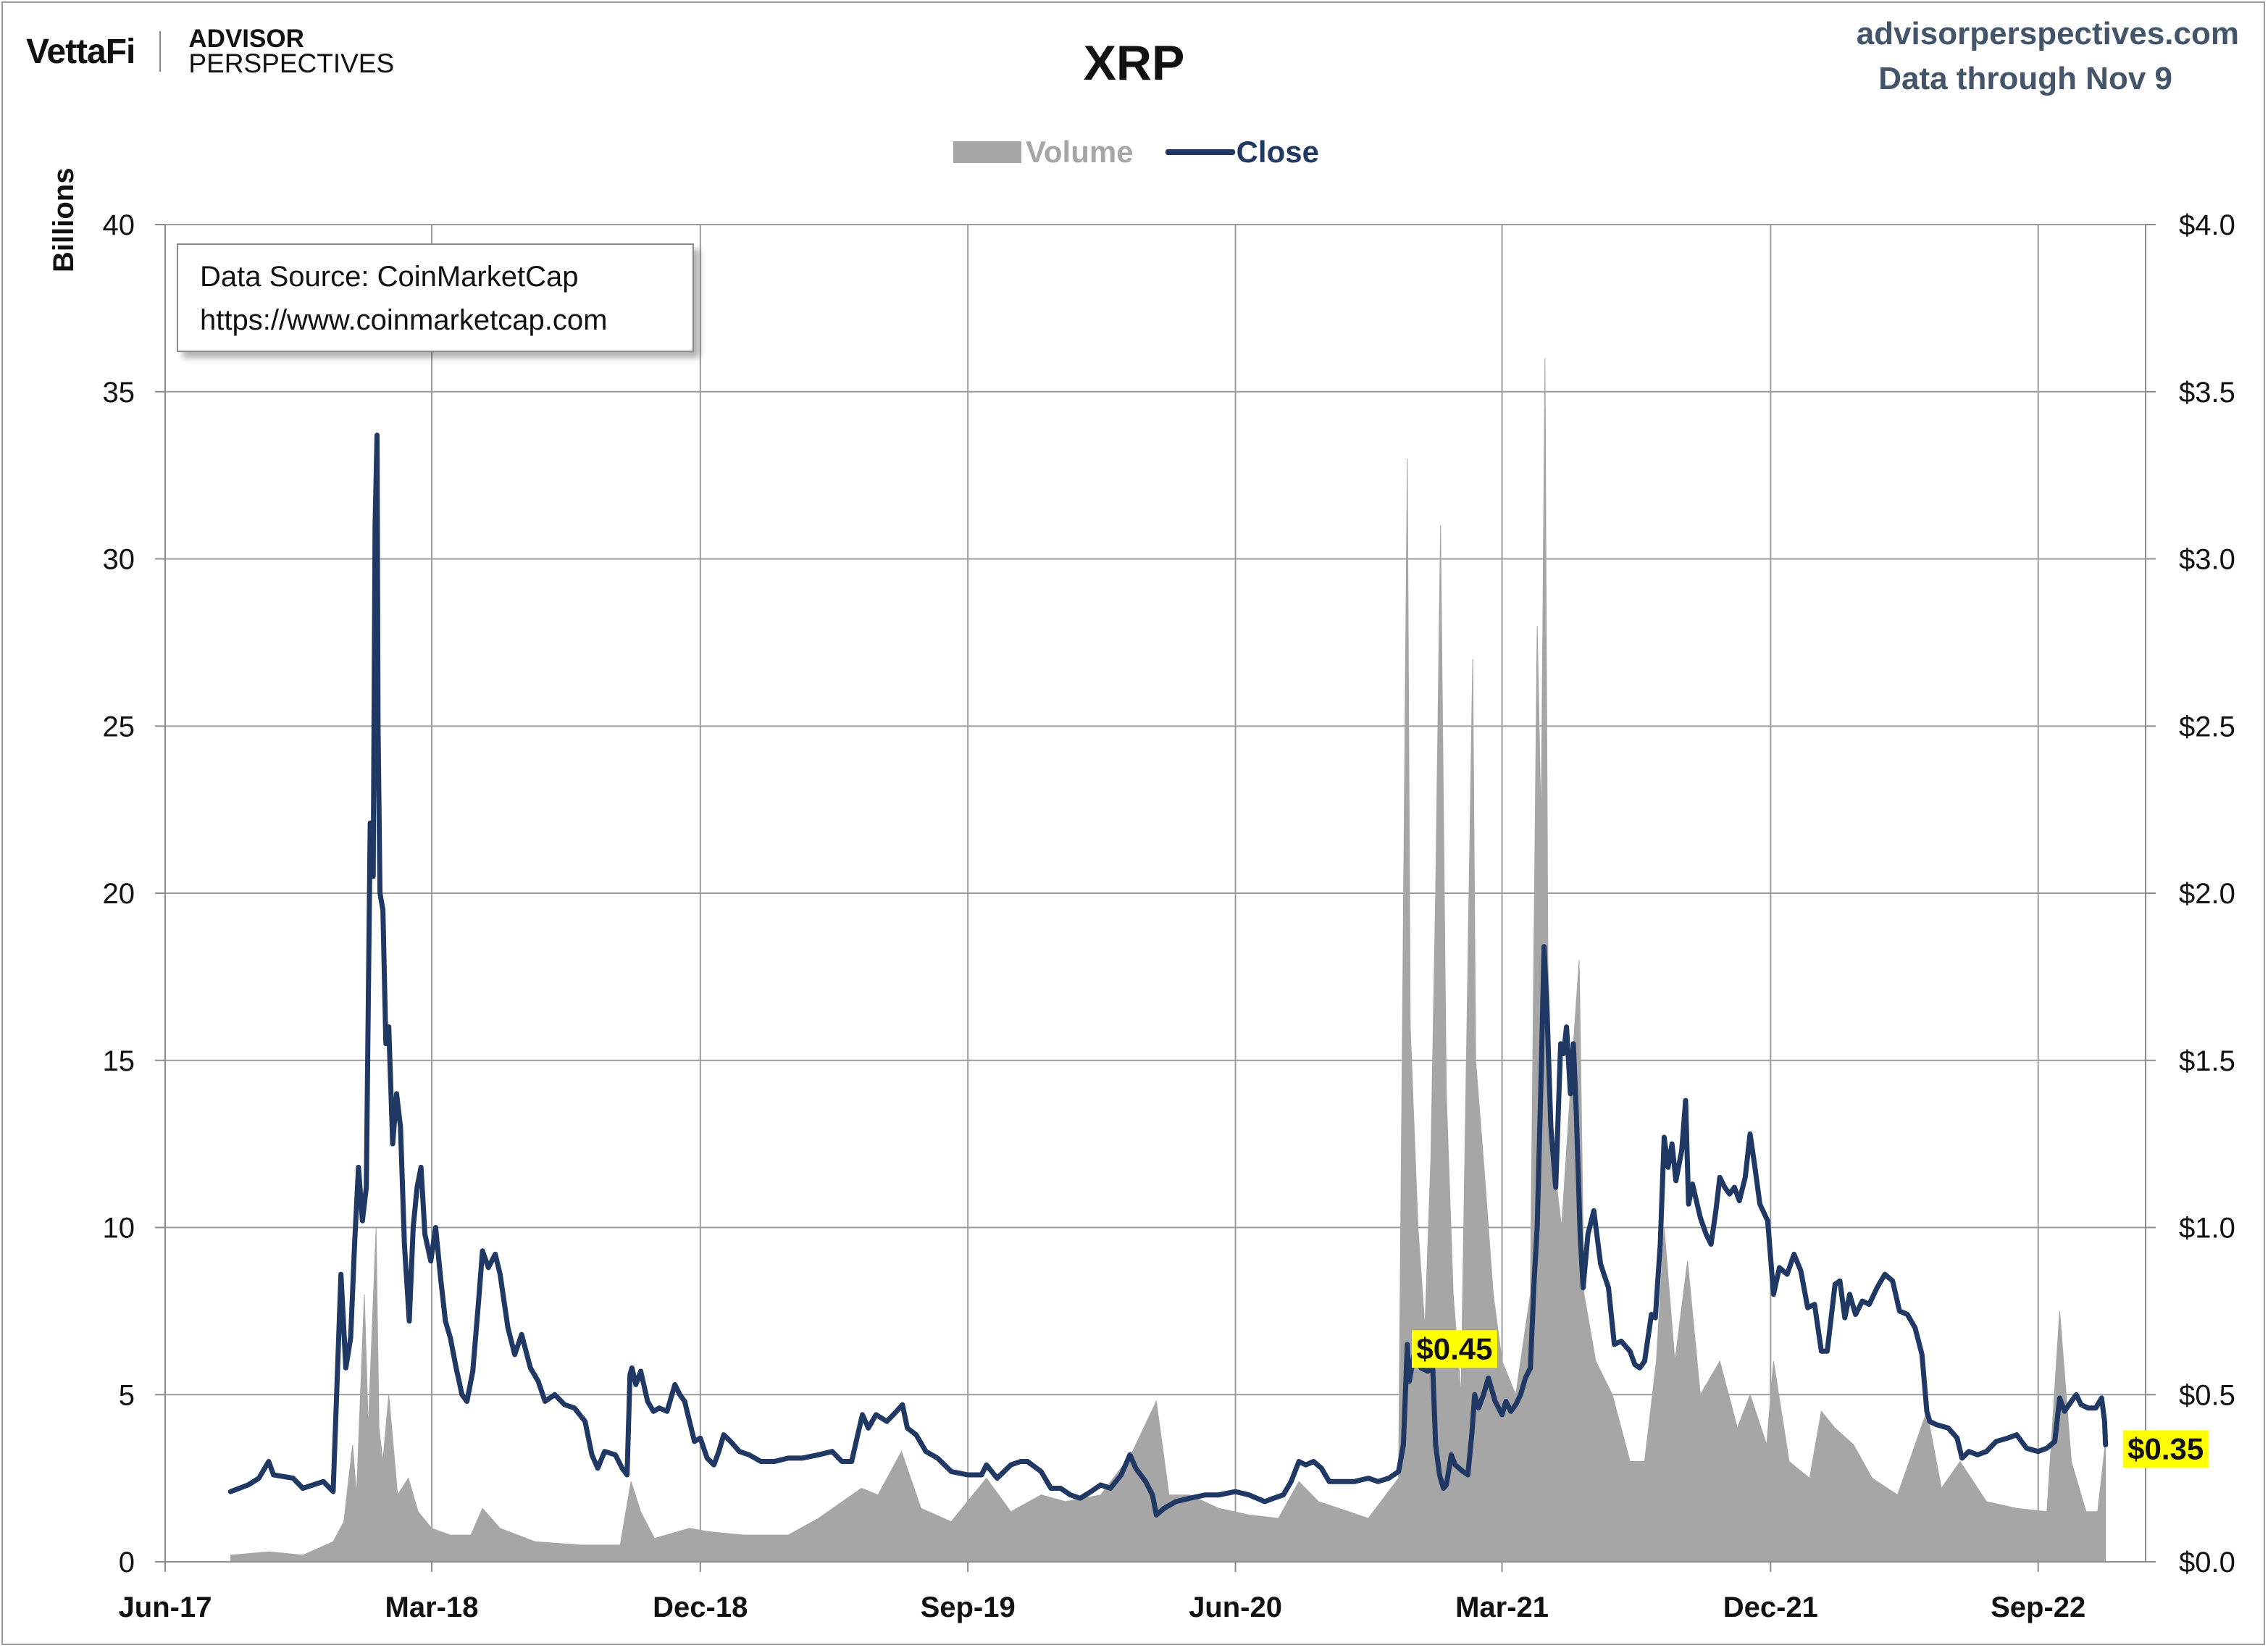 This screenshot has height=1648, width=2268. I want to click on x-tick-label: Dec-18, so click(701, 1607).